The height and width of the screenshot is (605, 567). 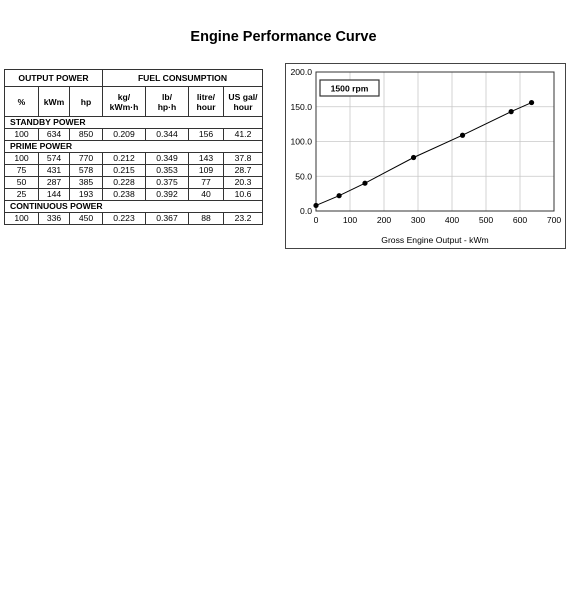 I want to click on cell-kwm: 634, so click(x=54, y=134).